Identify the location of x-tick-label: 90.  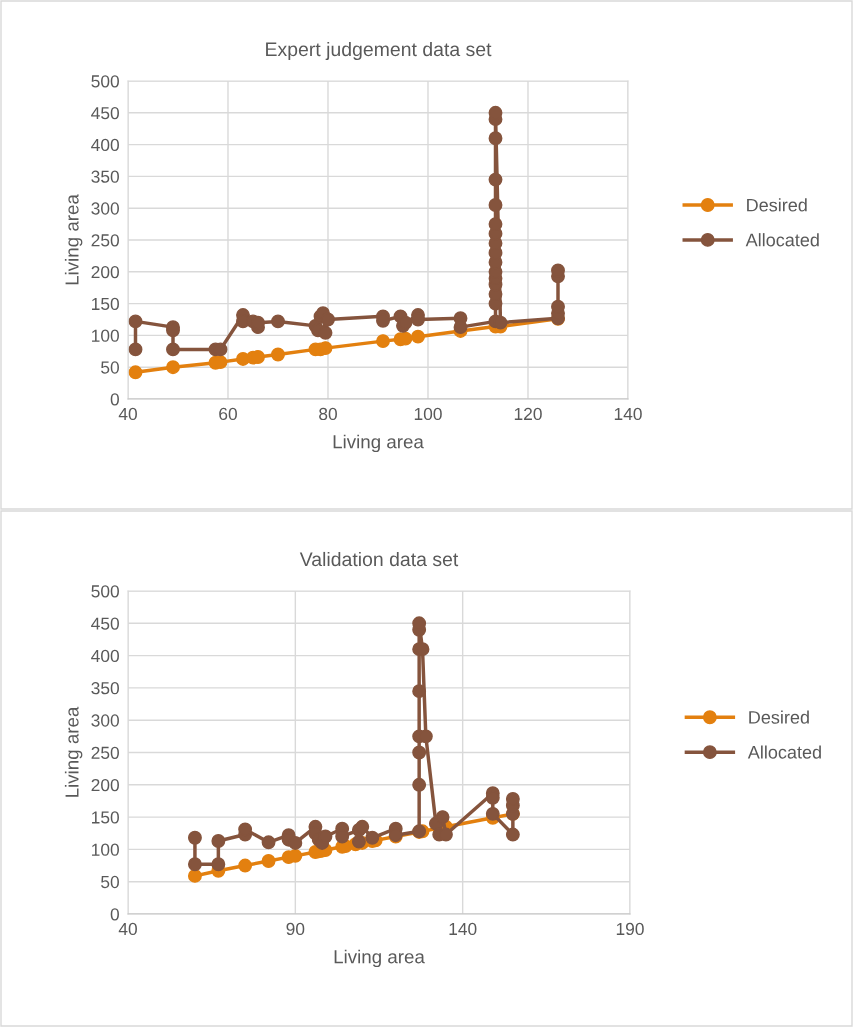
(295, 929).